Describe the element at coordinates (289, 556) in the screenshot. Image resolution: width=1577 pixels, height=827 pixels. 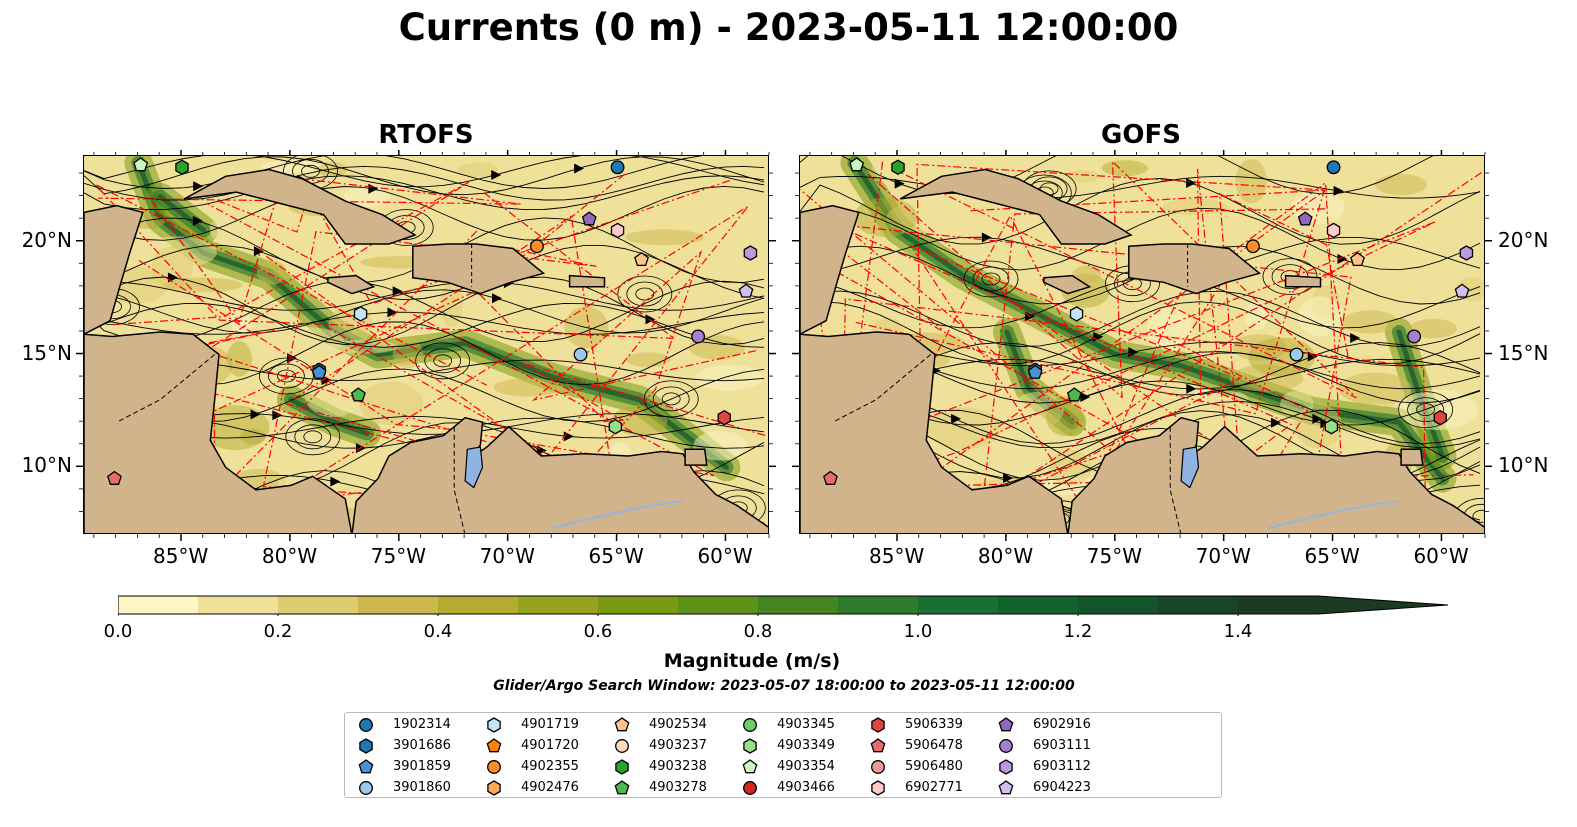
I see `lon-label: 80°W` at that location.